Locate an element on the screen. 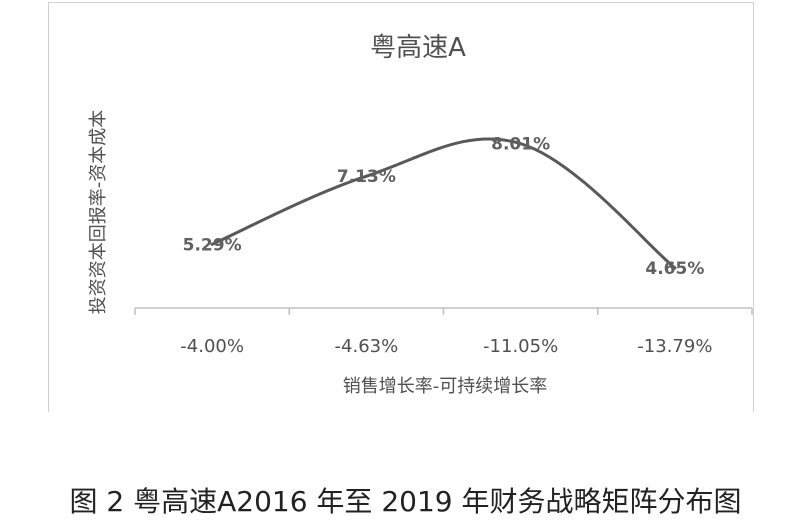 This screenshot has height=527, width=811. data-label: 4.65% is located at coordinates (674, 269).